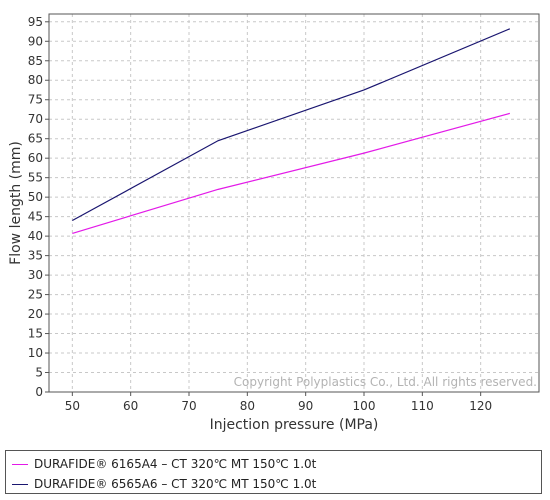 This screenshot has height=500, width=550. Describe the element at coordinates (39, 392) in the screenshot. I see `y-tick-label: 0` at that location.